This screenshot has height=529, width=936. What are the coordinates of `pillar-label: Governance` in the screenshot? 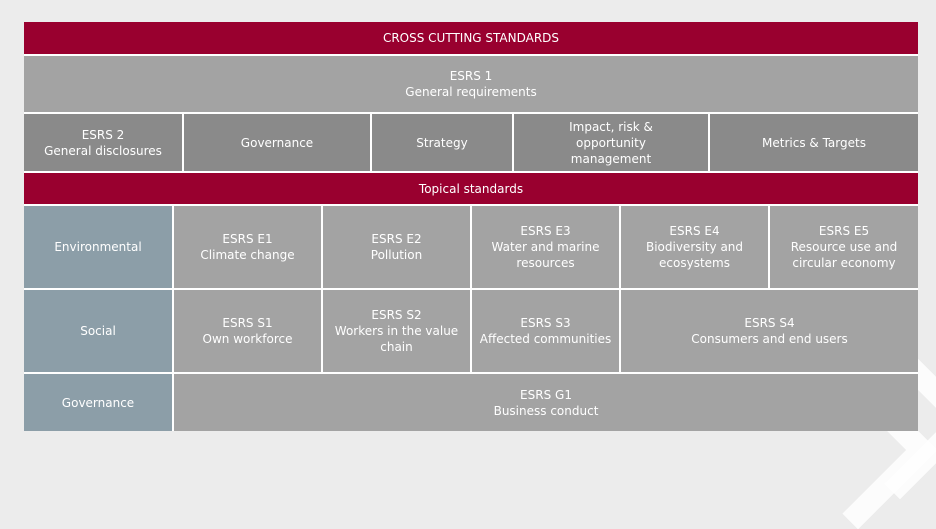 It's located at (277, 142).